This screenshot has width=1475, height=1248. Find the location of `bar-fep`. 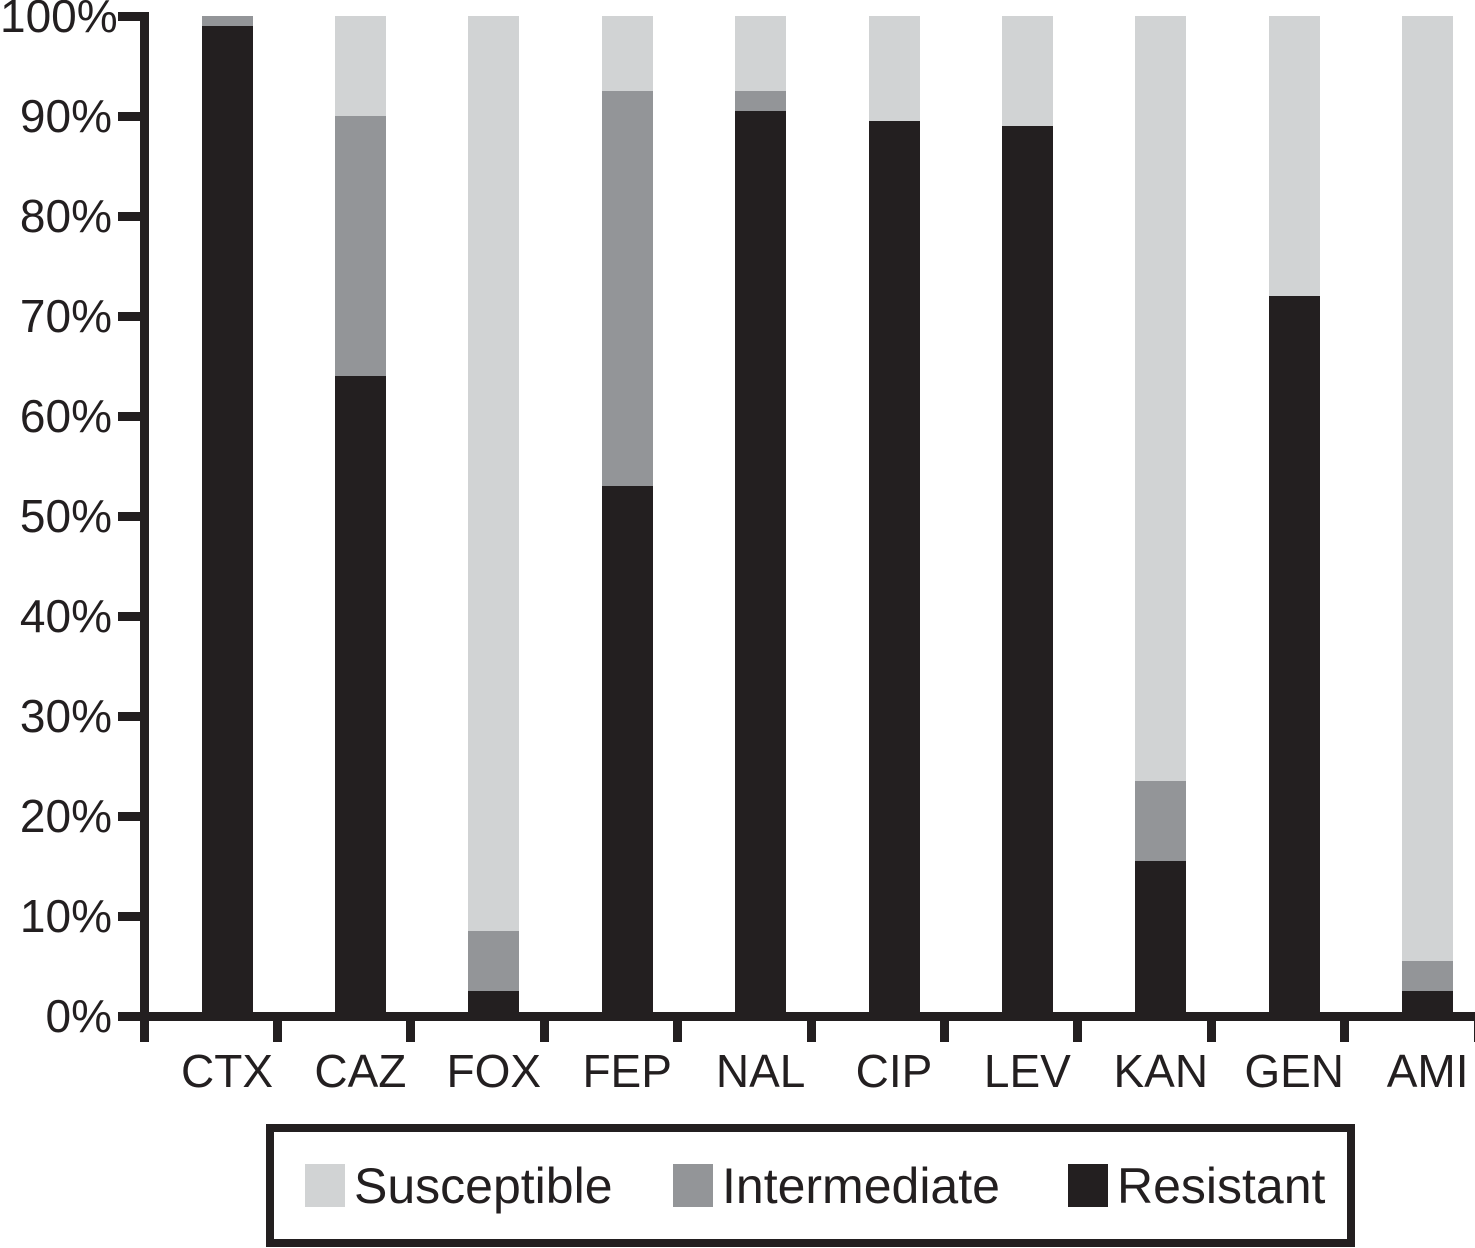

bar-fep is located at coordinates (627, 516).